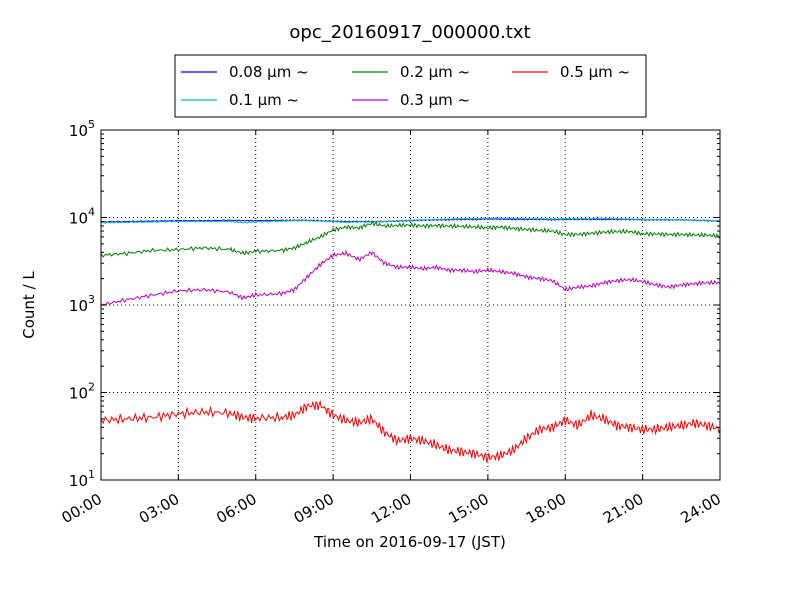 The height and width of the screenshot is (600, 800). Describe the element at coordinates (269, 72) in the screenshot. I see `legend-entry: 0.08 μm ~` at that location.